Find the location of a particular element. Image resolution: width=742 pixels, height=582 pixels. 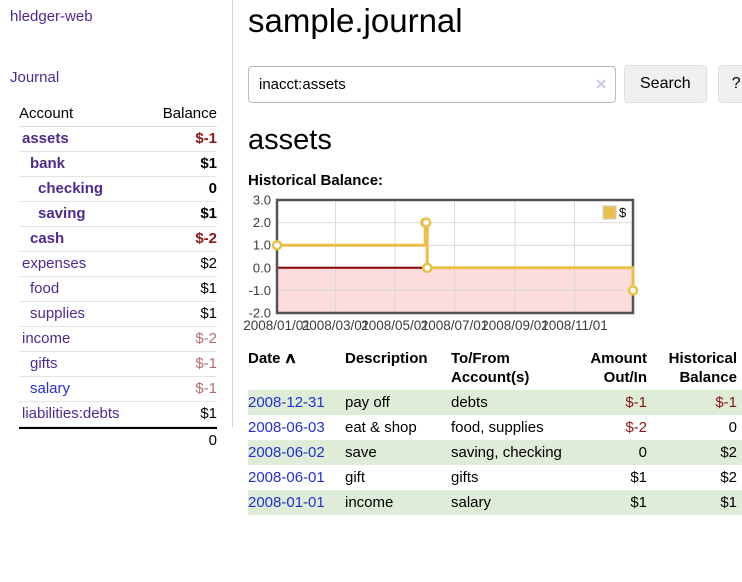

transaction-description: pay off is located at coordinates (367, 402).